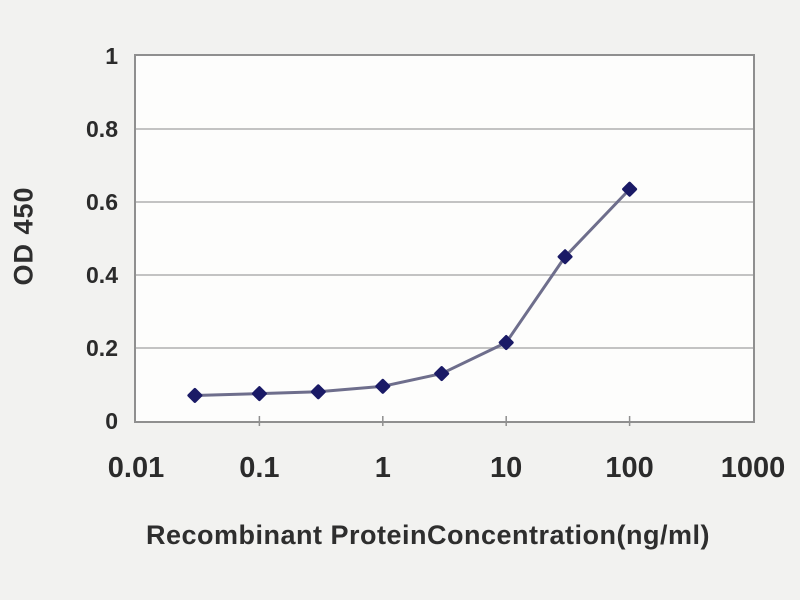 This screenshot has height=600, width=800. What do you see at coordinates (102, 129) in the screenshot?
I see `y-tick-label: 0.8` at bounding box center [102, 129].